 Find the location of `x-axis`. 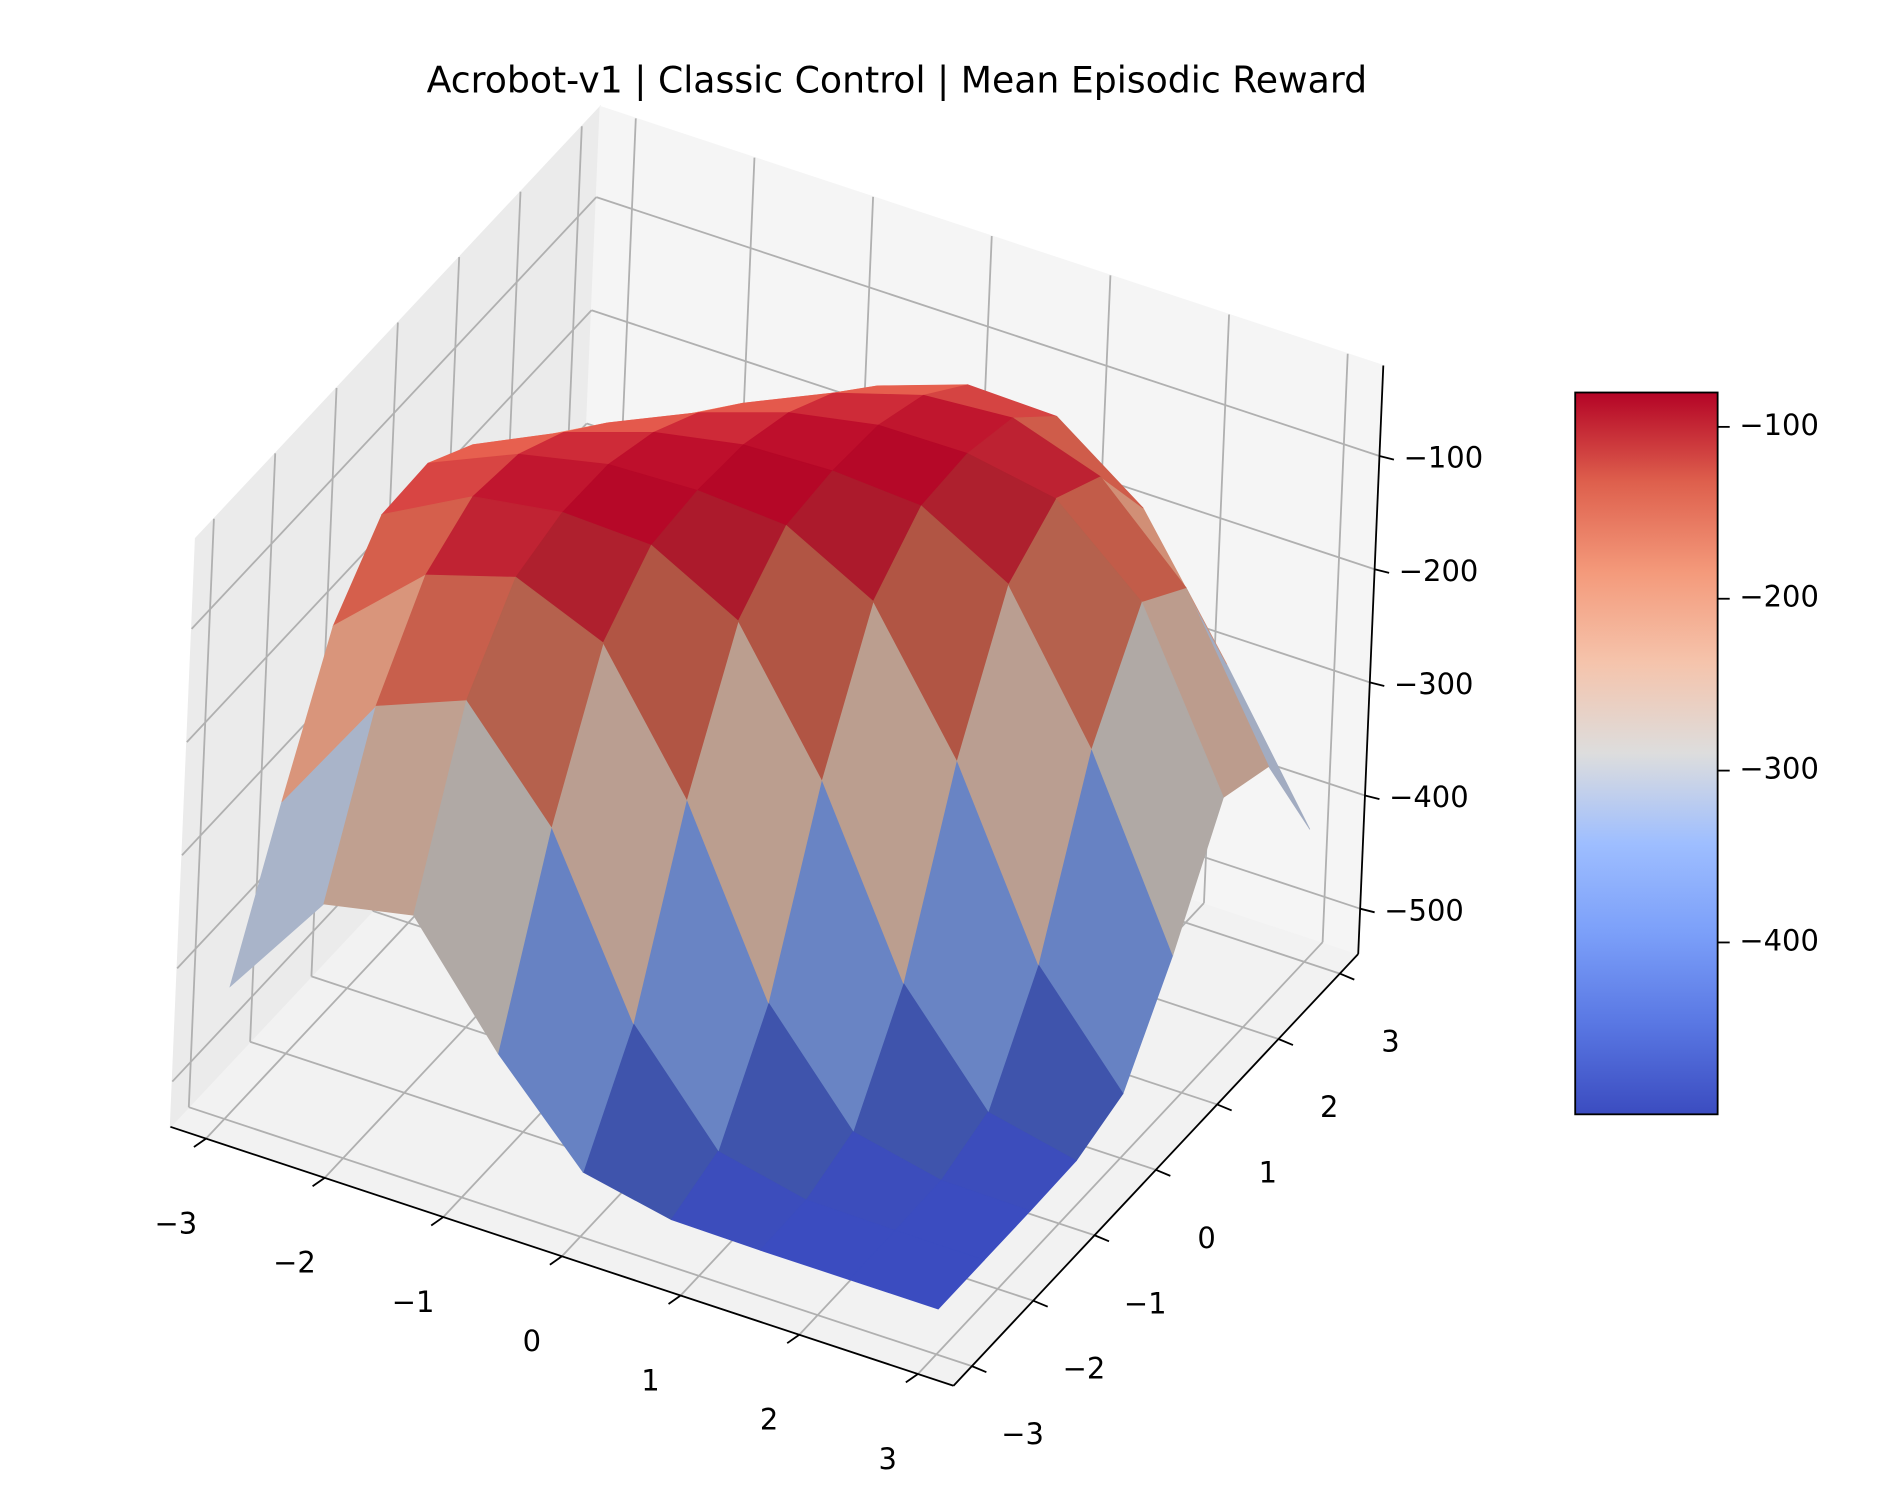

x-axis is located at coordinates (562, 1256).